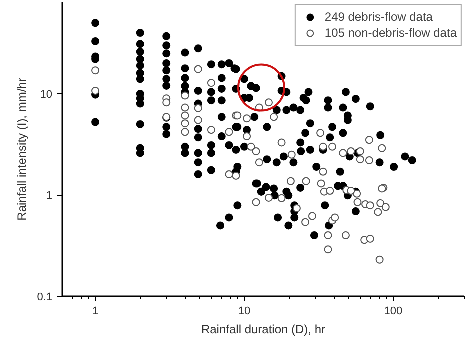  I want to click on x-axis-title: Rainfall duration (D), hr, so click(263, 329).